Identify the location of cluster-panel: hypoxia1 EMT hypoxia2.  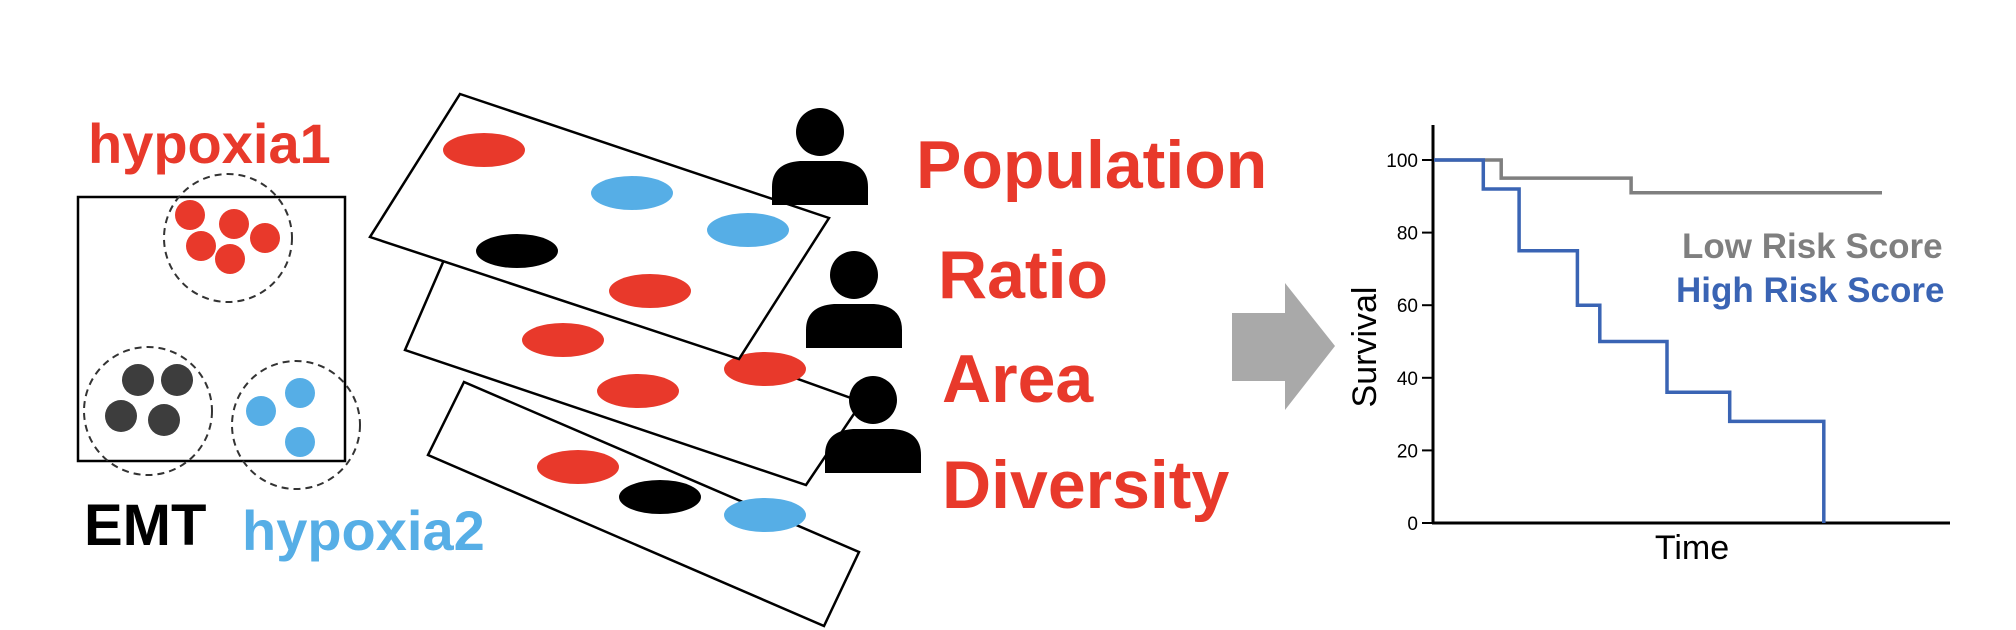
(280, 337).